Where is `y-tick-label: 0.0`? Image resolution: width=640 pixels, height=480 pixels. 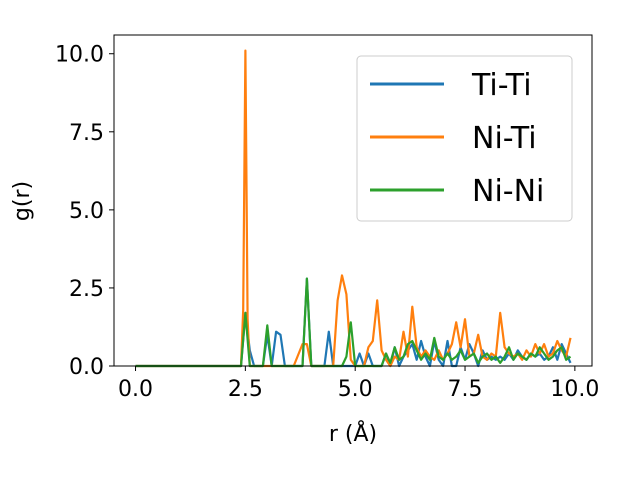
y-tick-label: 0.0 is located at coordinates (86, 367).